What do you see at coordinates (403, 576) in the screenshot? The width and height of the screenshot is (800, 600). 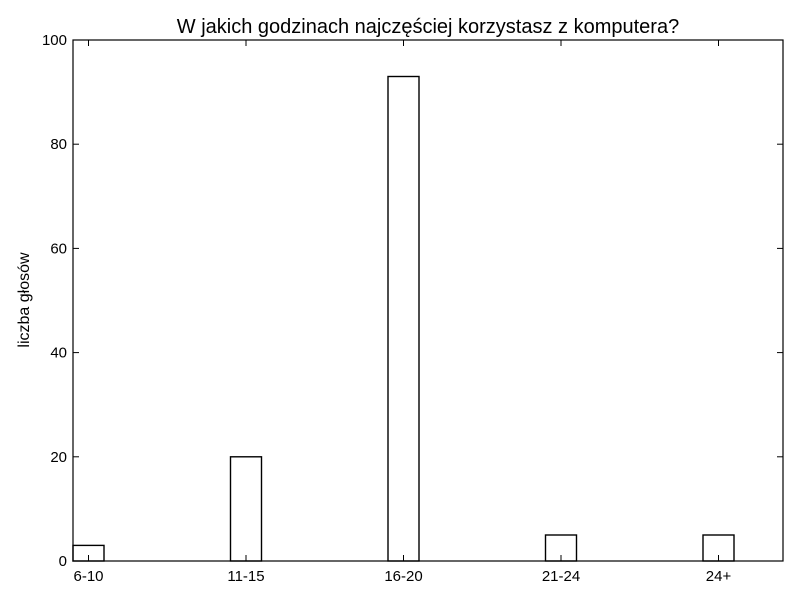 I see `x-tick-label: 16-20` at bounding box center [403, 576].